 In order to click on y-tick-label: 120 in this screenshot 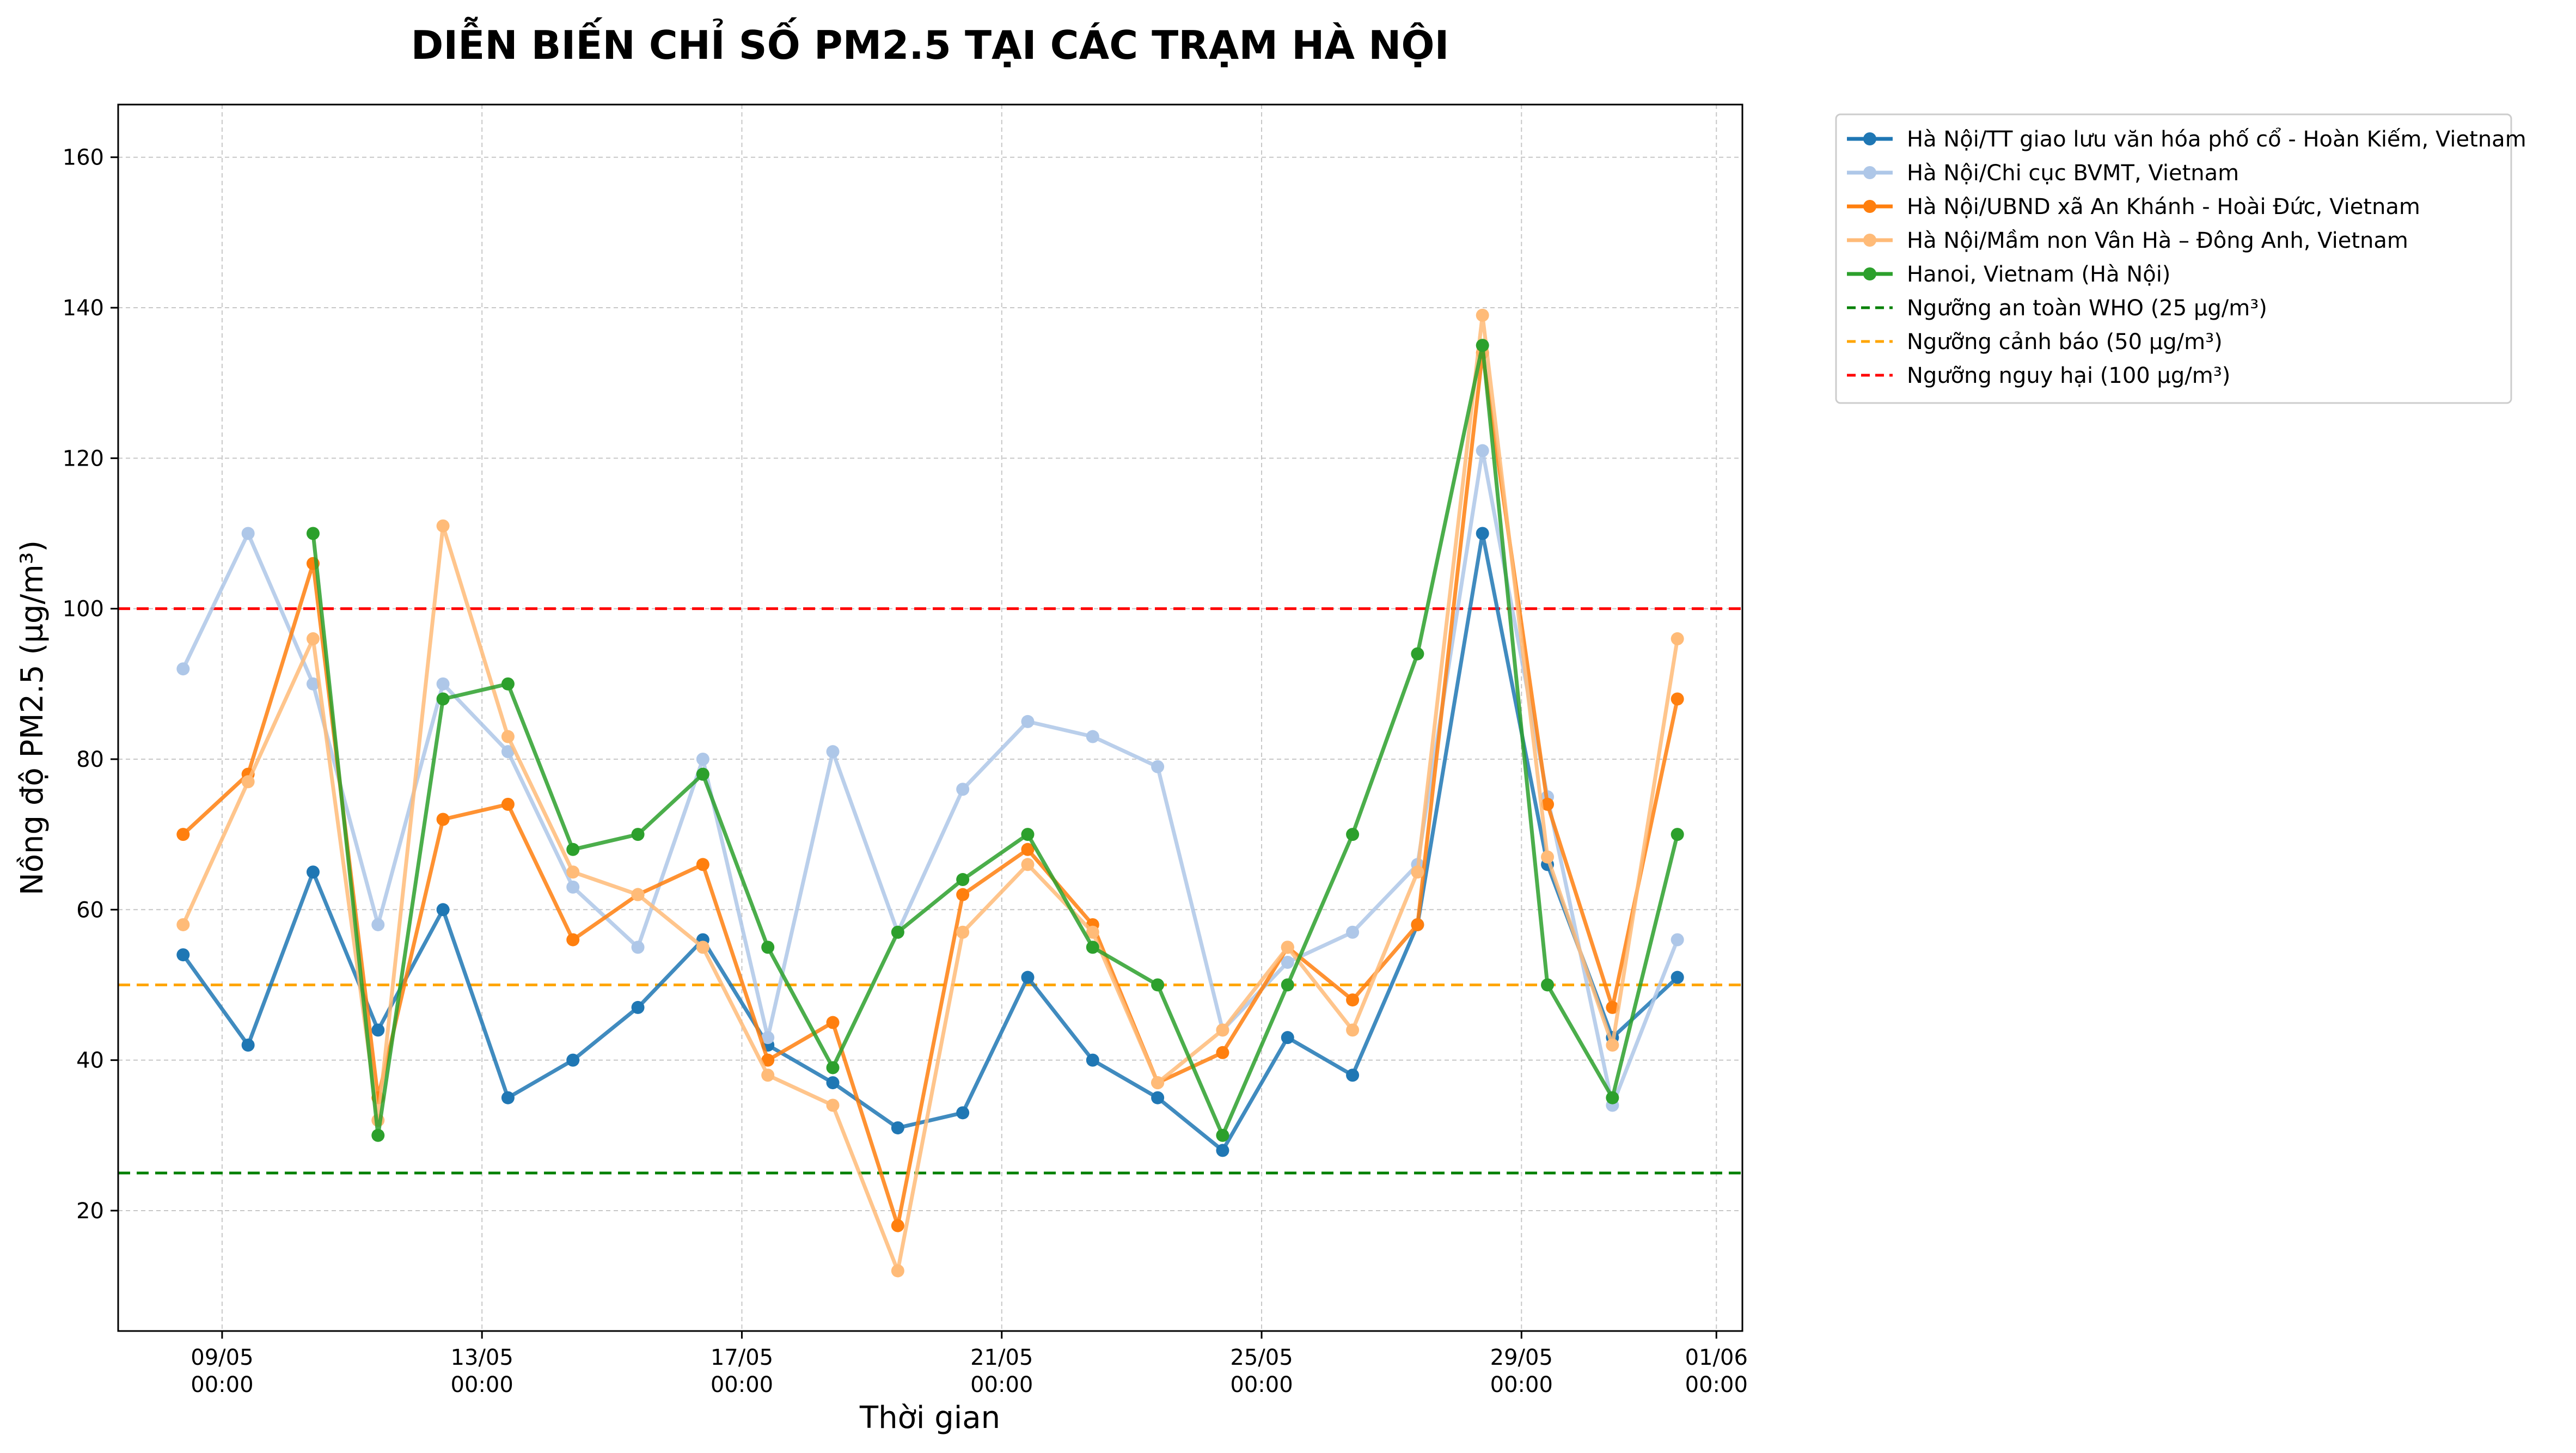, I will do `click(83, 459)`.